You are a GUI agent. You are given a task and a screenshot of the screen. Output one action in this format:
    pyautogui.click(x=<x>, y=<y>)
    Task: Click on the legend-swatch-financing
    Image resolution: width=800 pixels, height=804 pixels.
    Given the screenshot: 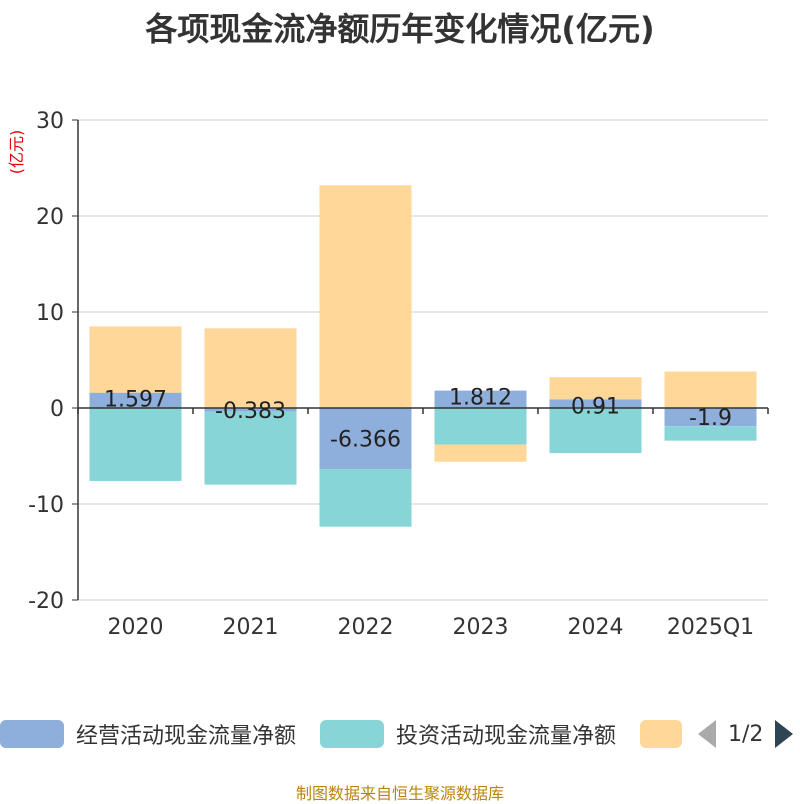 What is the action you would take?
    pyautogui.click(x=661, y=734)
    